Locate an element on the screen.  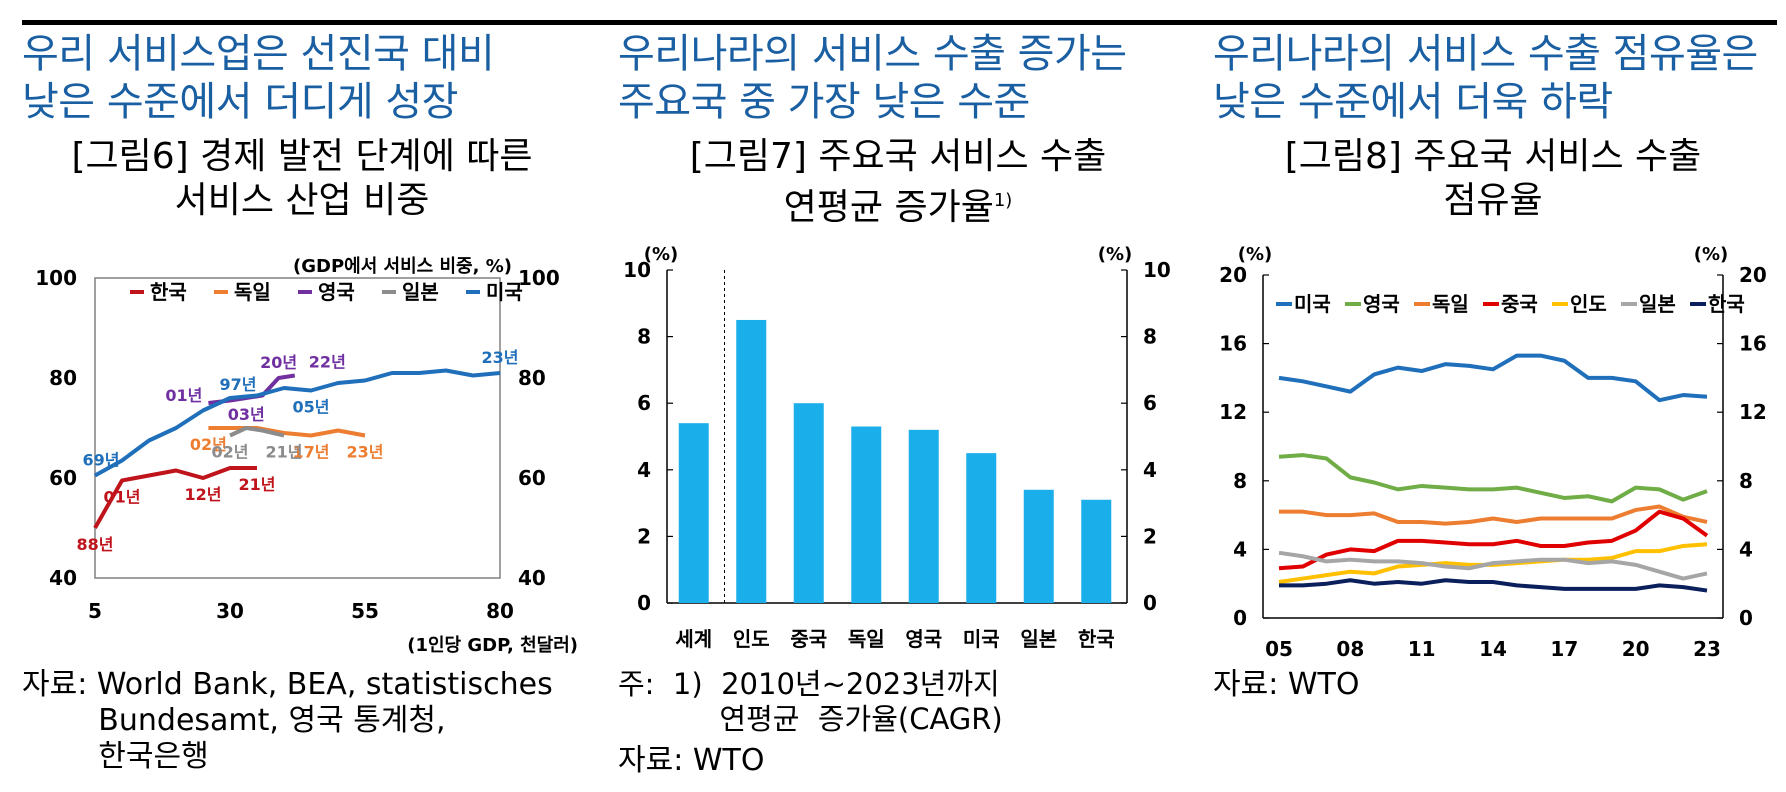
fig6-data-label: 12년 is located at coordinates (203, 494).